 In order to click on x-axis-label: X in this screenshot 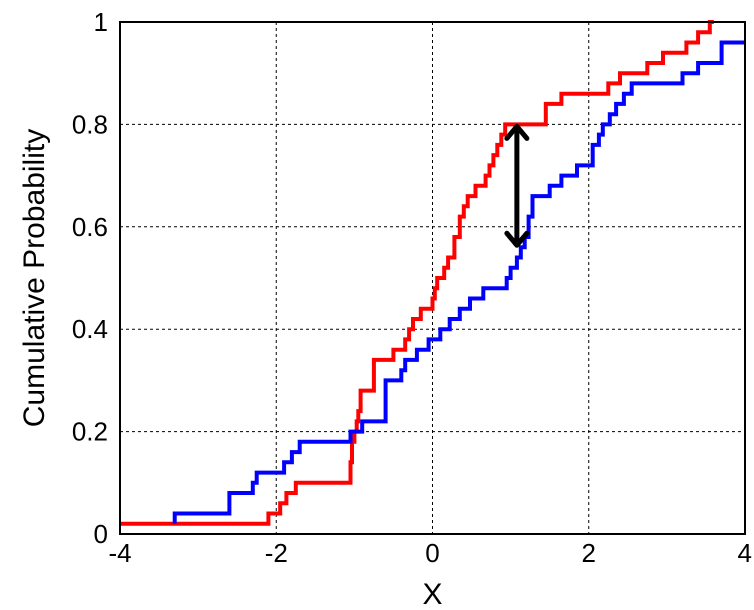, I will do `click(432, 594)`.